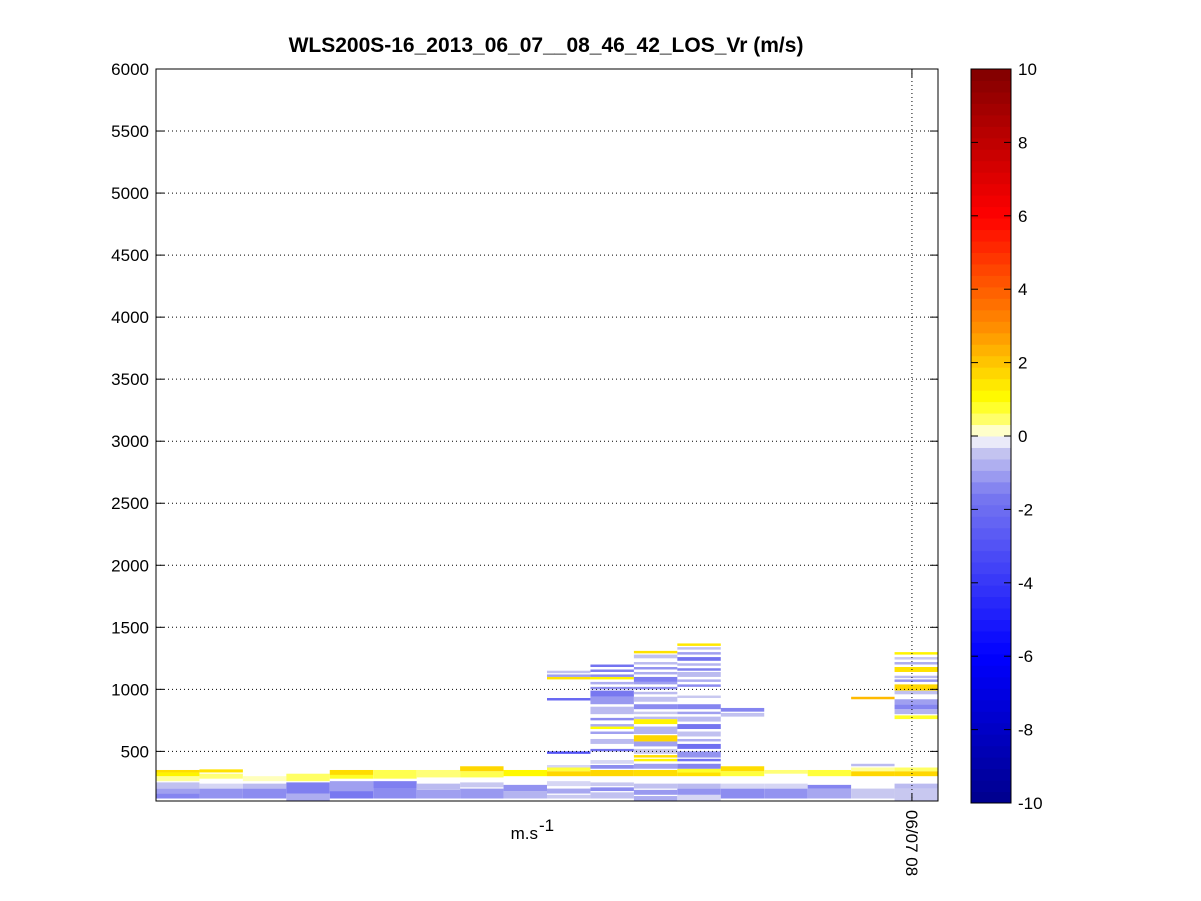 Image resolution: width=1201 pixels, height=901 pixels. Describe the element at coordinates (130, 379) in the screenshot. I see `y-tick-label: 3500` at that location.